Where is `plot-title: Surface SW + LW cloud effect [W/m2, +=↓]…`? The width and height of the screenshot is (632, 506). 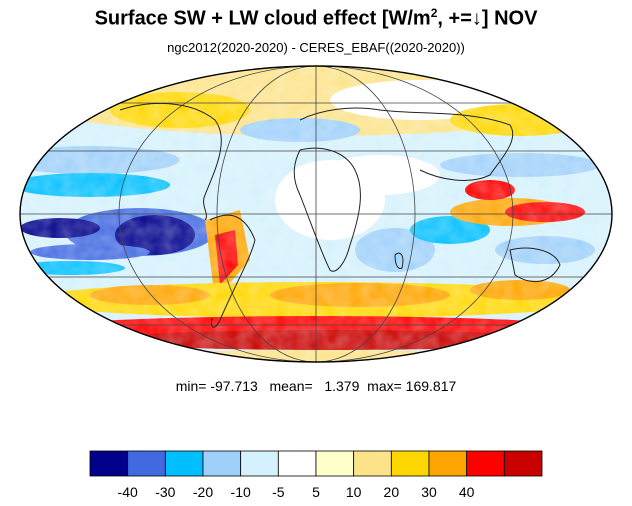
plot-title: Surface SW + LW cloud effect [W/m2, +=↓]… is located at coordinates (316, 18).